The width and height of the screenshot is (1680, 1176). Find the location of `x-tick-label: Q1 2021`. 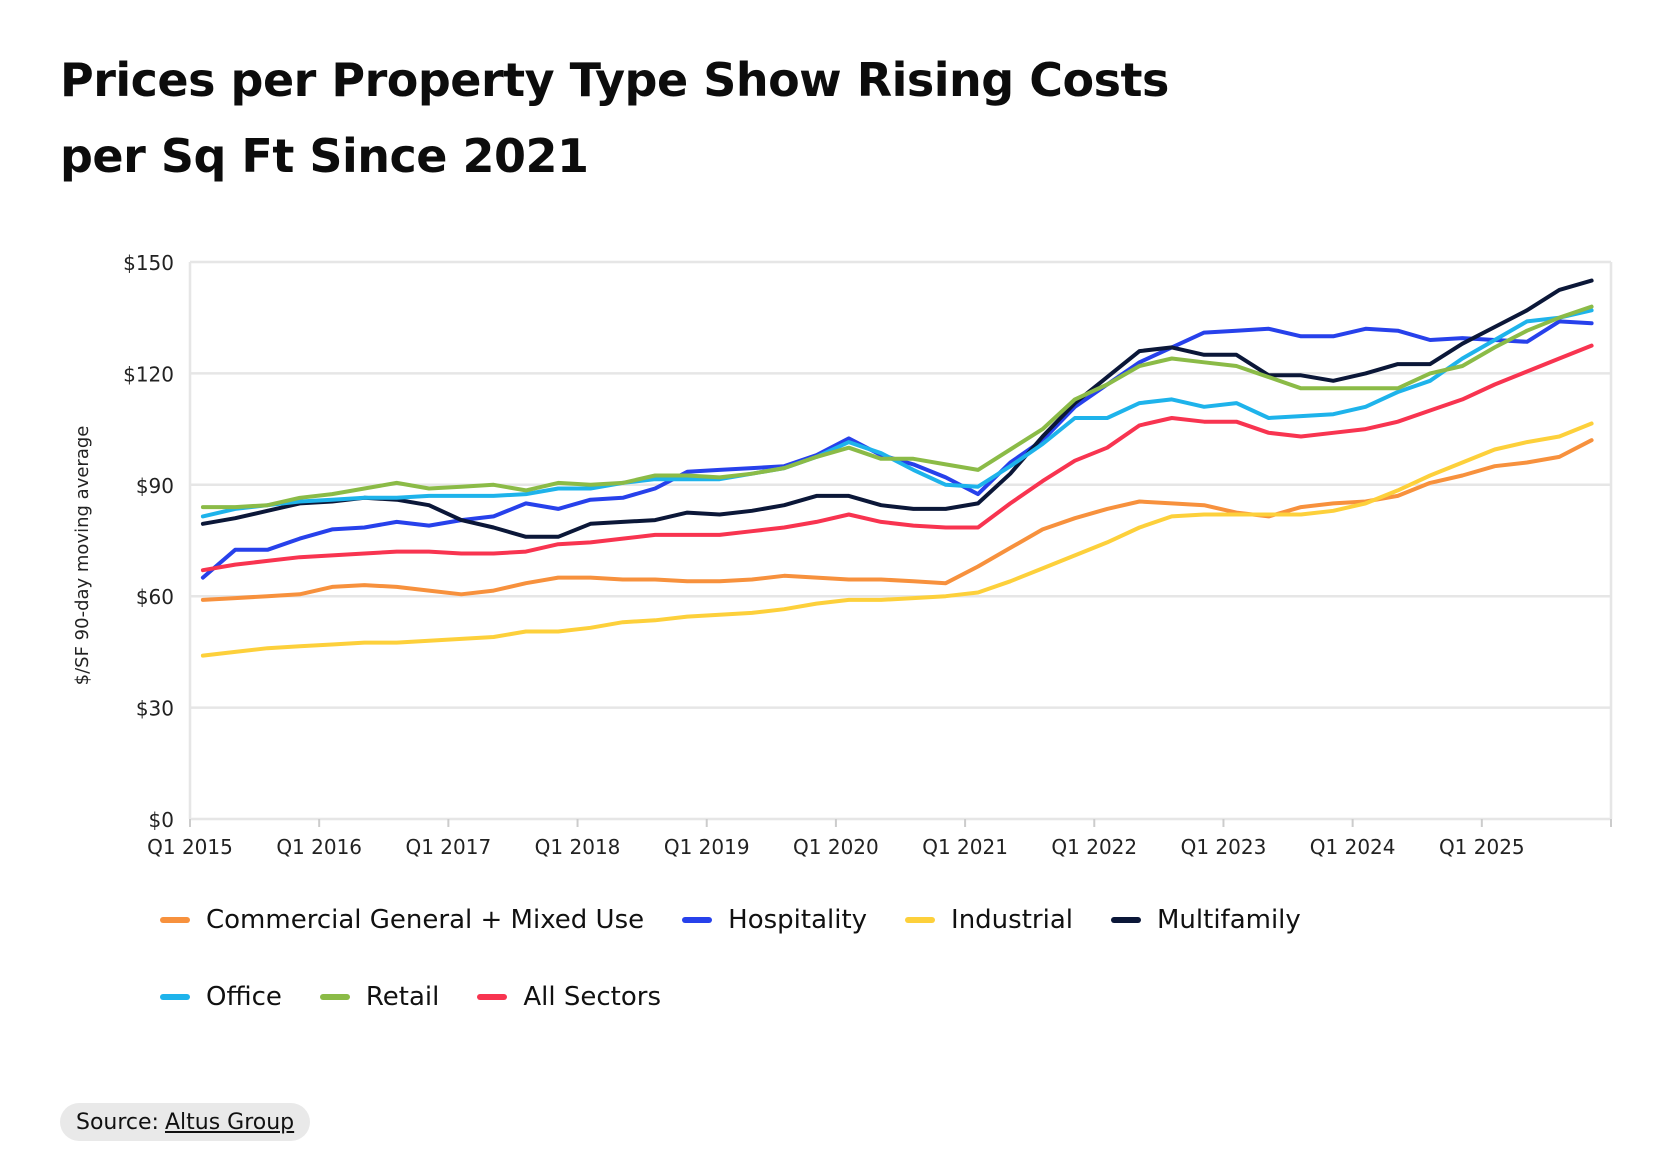

x-tick-label: Q1 2021 is located at coordinates (965, 847).